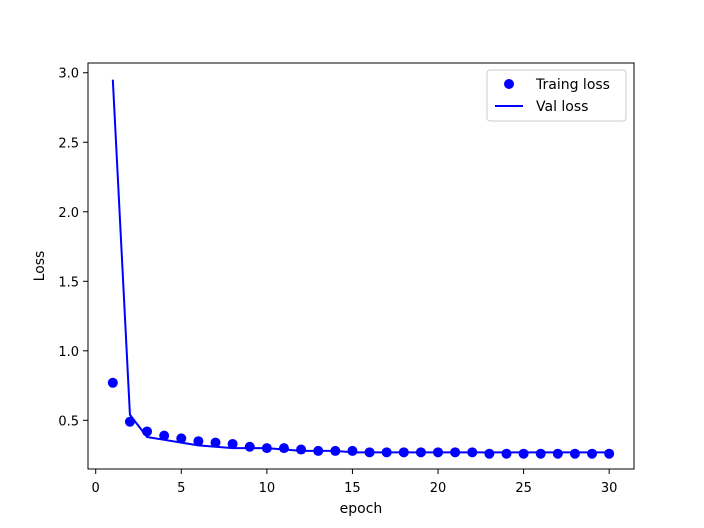 This screenshot has width=704, height=528. I want to click on legend-box, so click(556, 95).